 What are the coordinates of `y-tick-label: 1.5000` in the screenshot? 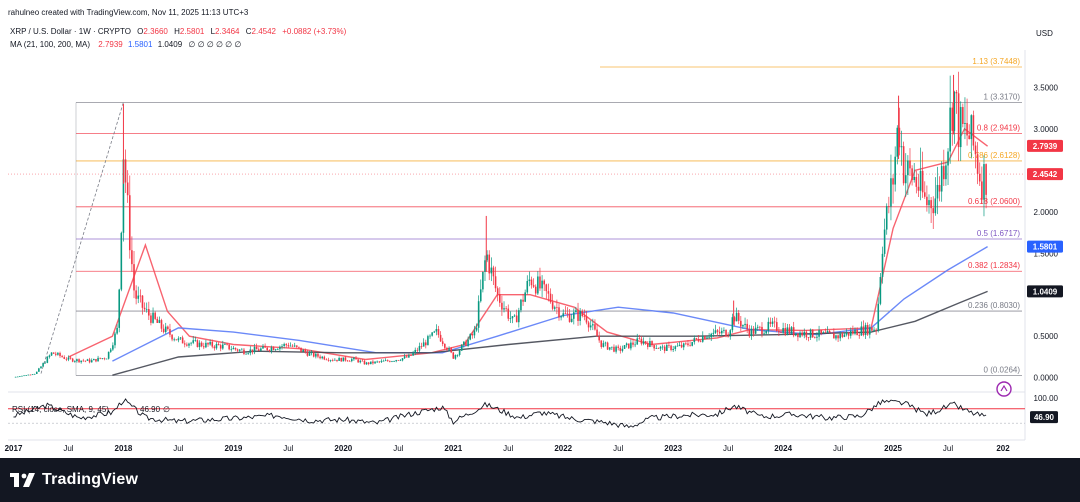 It's located at (1046, 253).